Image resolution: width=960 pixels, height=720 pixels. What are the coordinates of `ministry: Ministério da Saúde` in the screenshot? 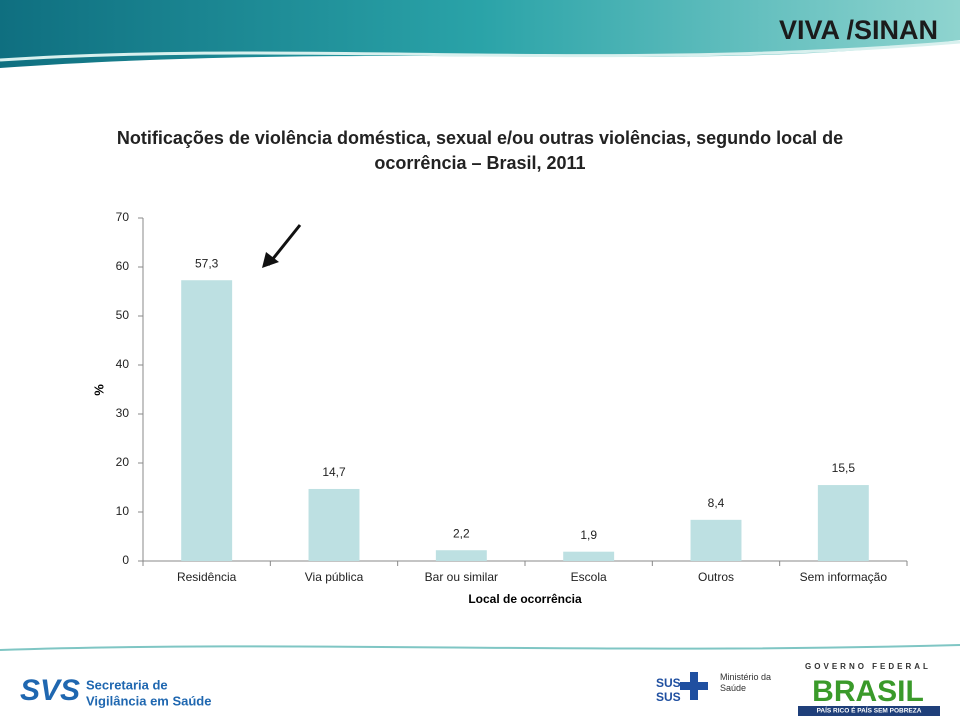 It's located at (746, 682).